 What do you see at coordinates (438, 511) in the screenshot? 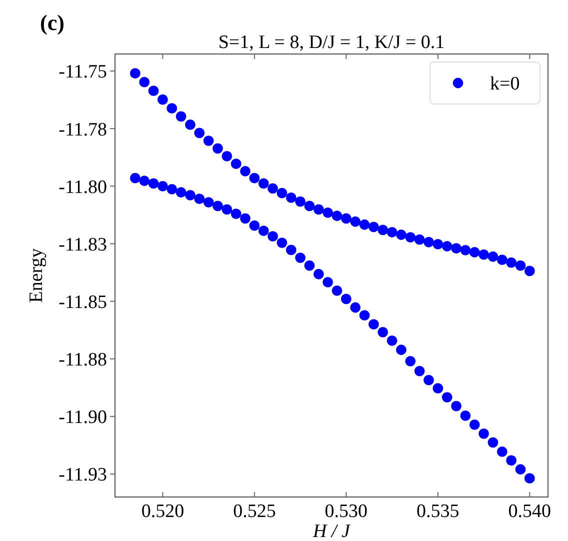
I see `x-tick-label: 0.535` at bounding box center [438, 511].